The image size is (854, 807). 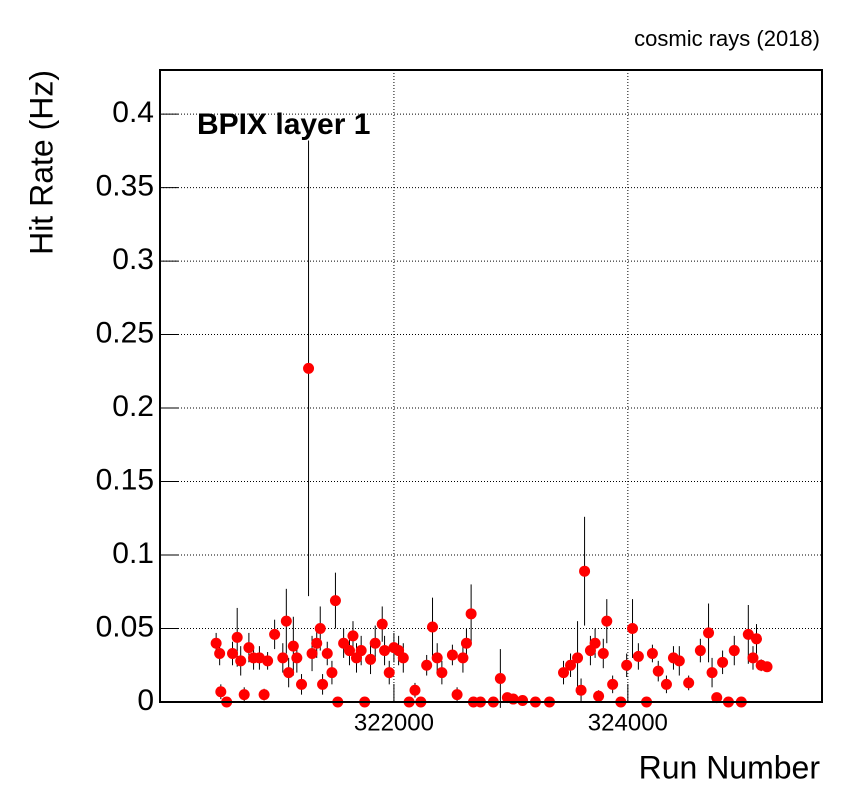 I want to click on y-axis-label: Hit Rate (Hz), so click(x=41, y=162).